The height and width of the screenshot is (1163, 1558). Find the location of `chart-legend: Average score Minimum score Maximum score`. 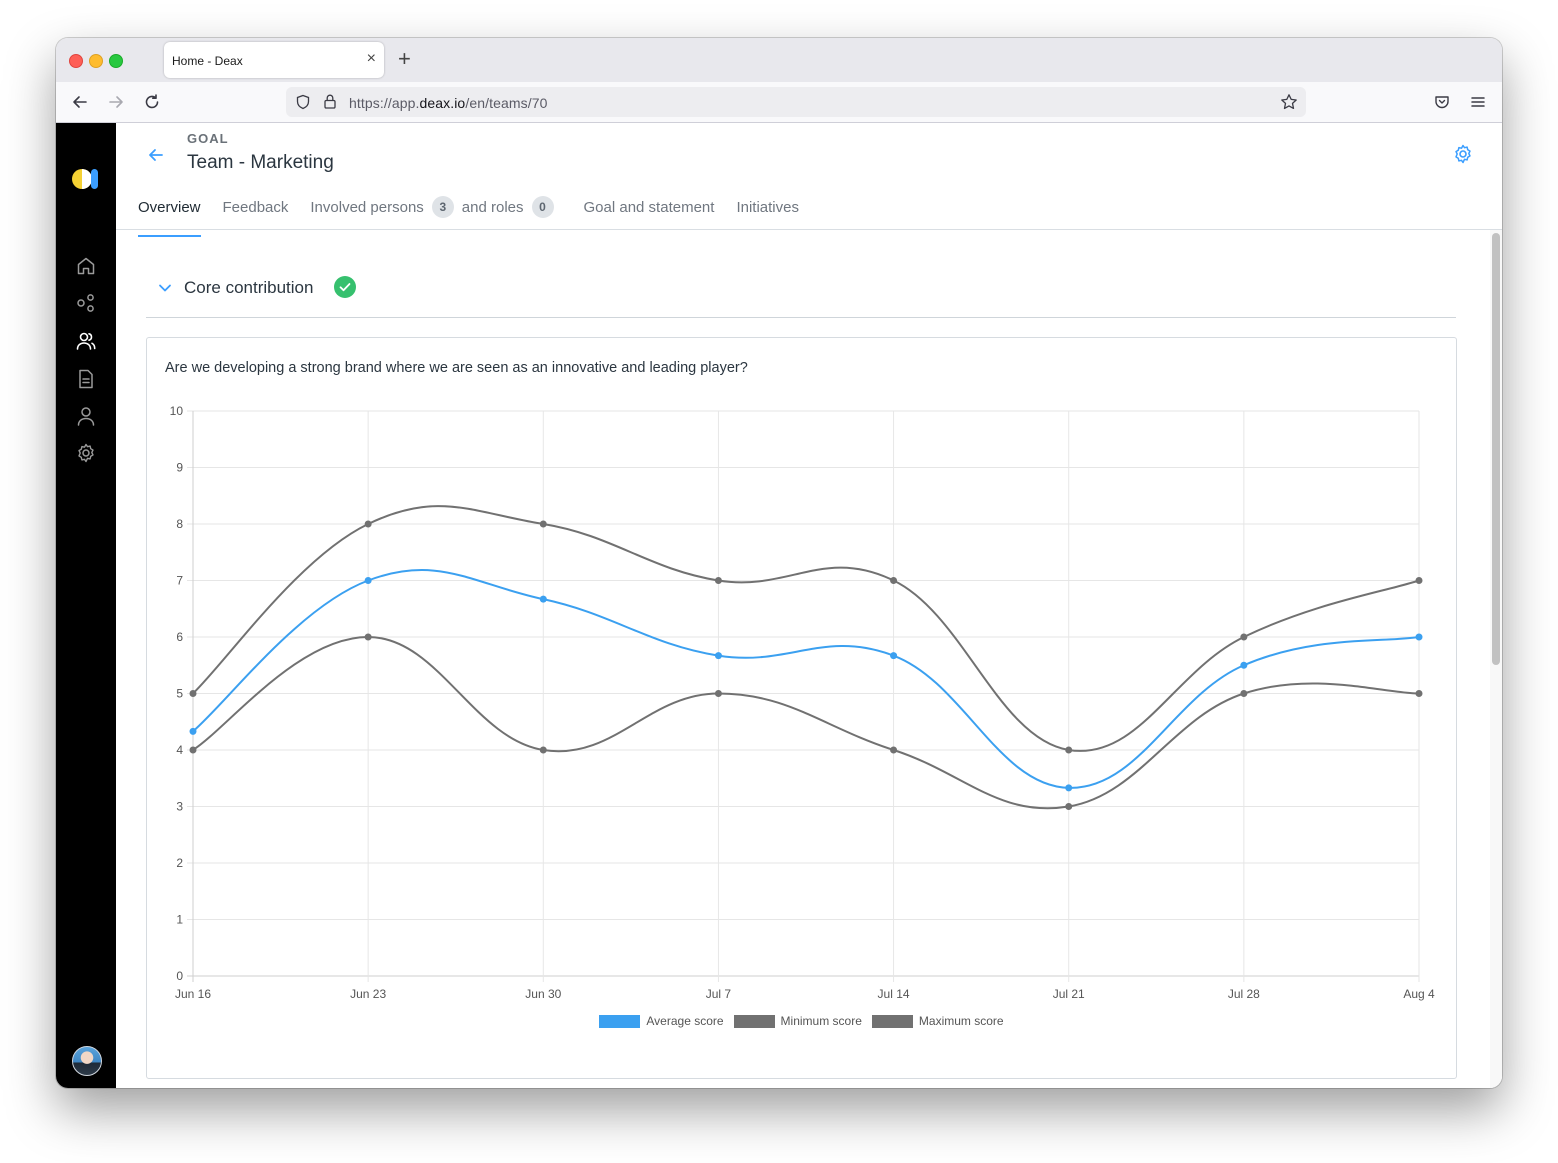

chart-legend: Average score Minimum score Maximum score is located at coordinates (801, 1021).